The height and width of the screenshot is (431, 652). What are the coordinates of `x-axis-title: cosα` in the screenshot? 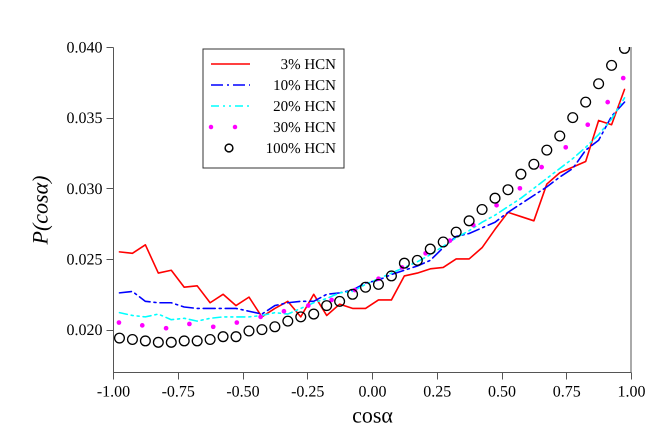 It's located at (373, 415).